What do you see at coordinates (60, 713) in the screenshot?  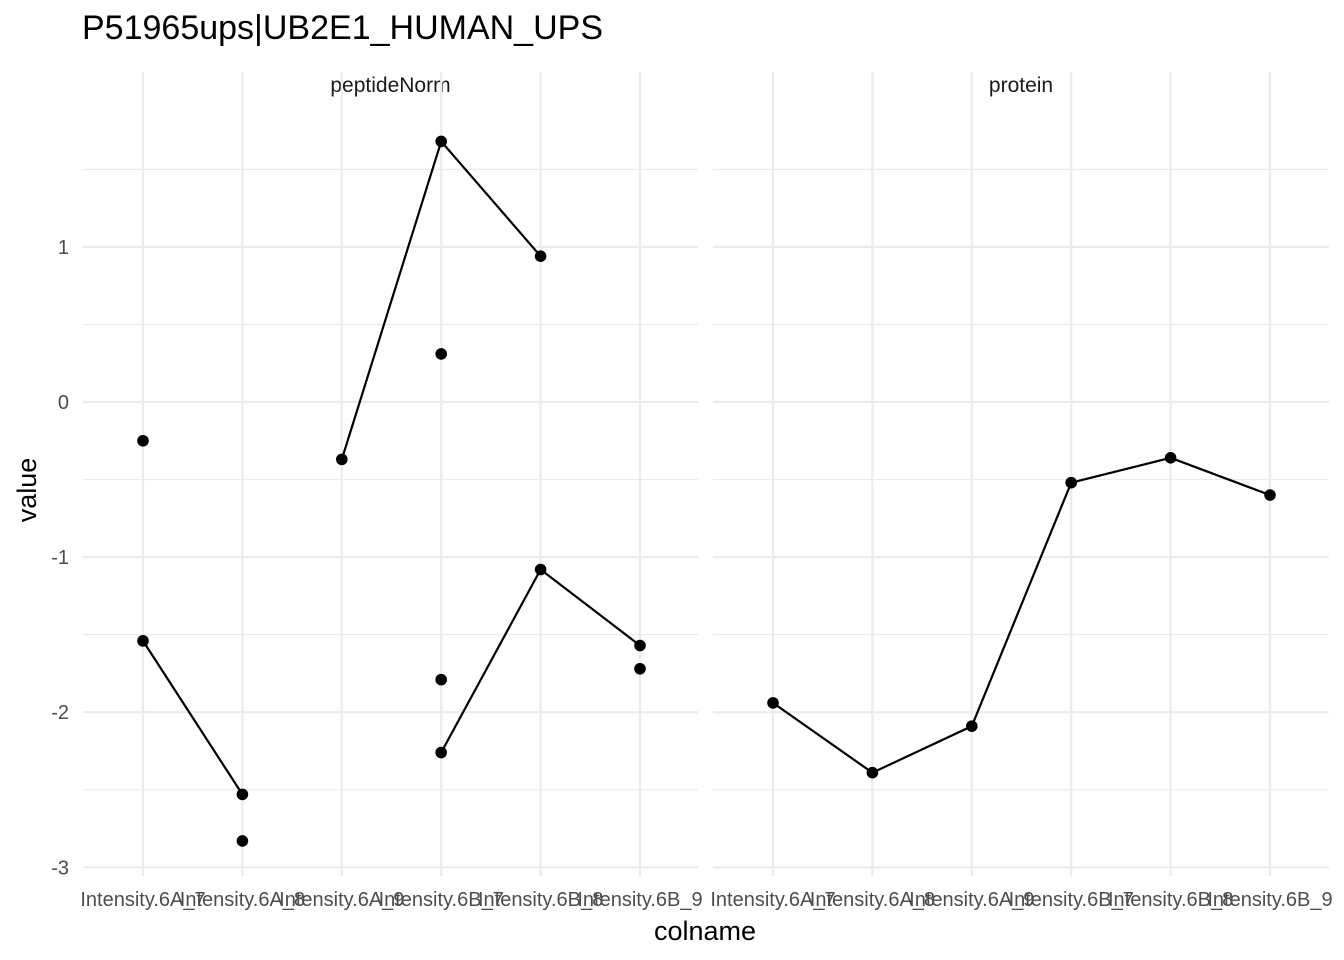 I see `y-tick-label: -2` at bounding box center [60, 713].